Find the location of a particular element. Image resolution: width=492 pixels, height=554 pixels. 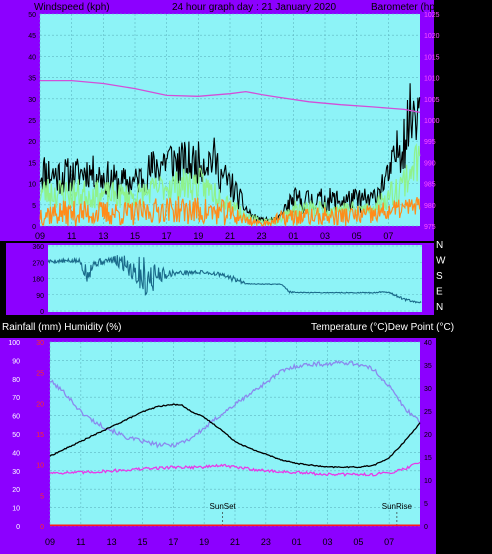

temp-x-tick-label: 03 is located at coordinates (327, 542).